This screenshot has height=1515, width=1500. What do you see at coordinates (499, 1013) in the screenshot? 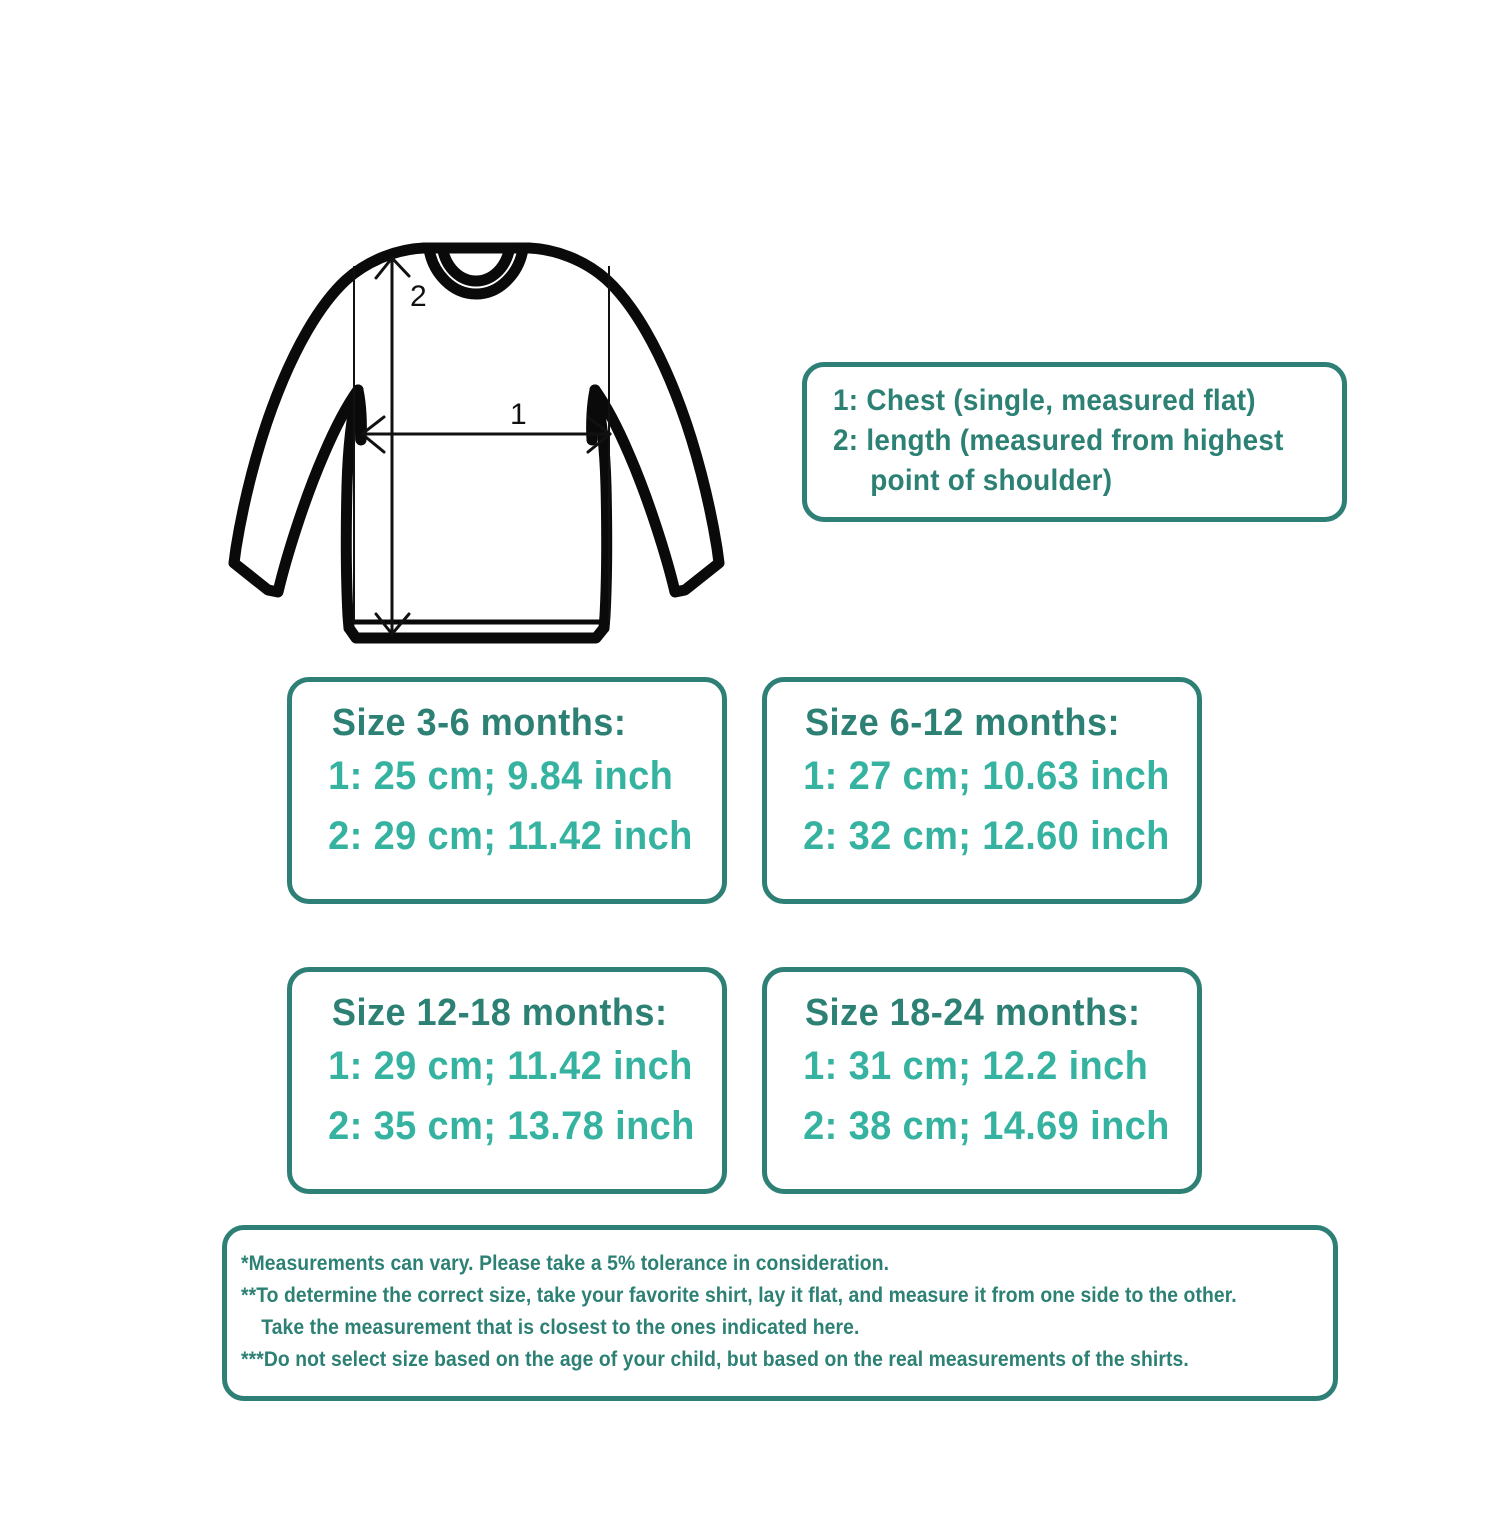
I see `size-title: Size 12-18 months:` at bounding box center [499, 1013].